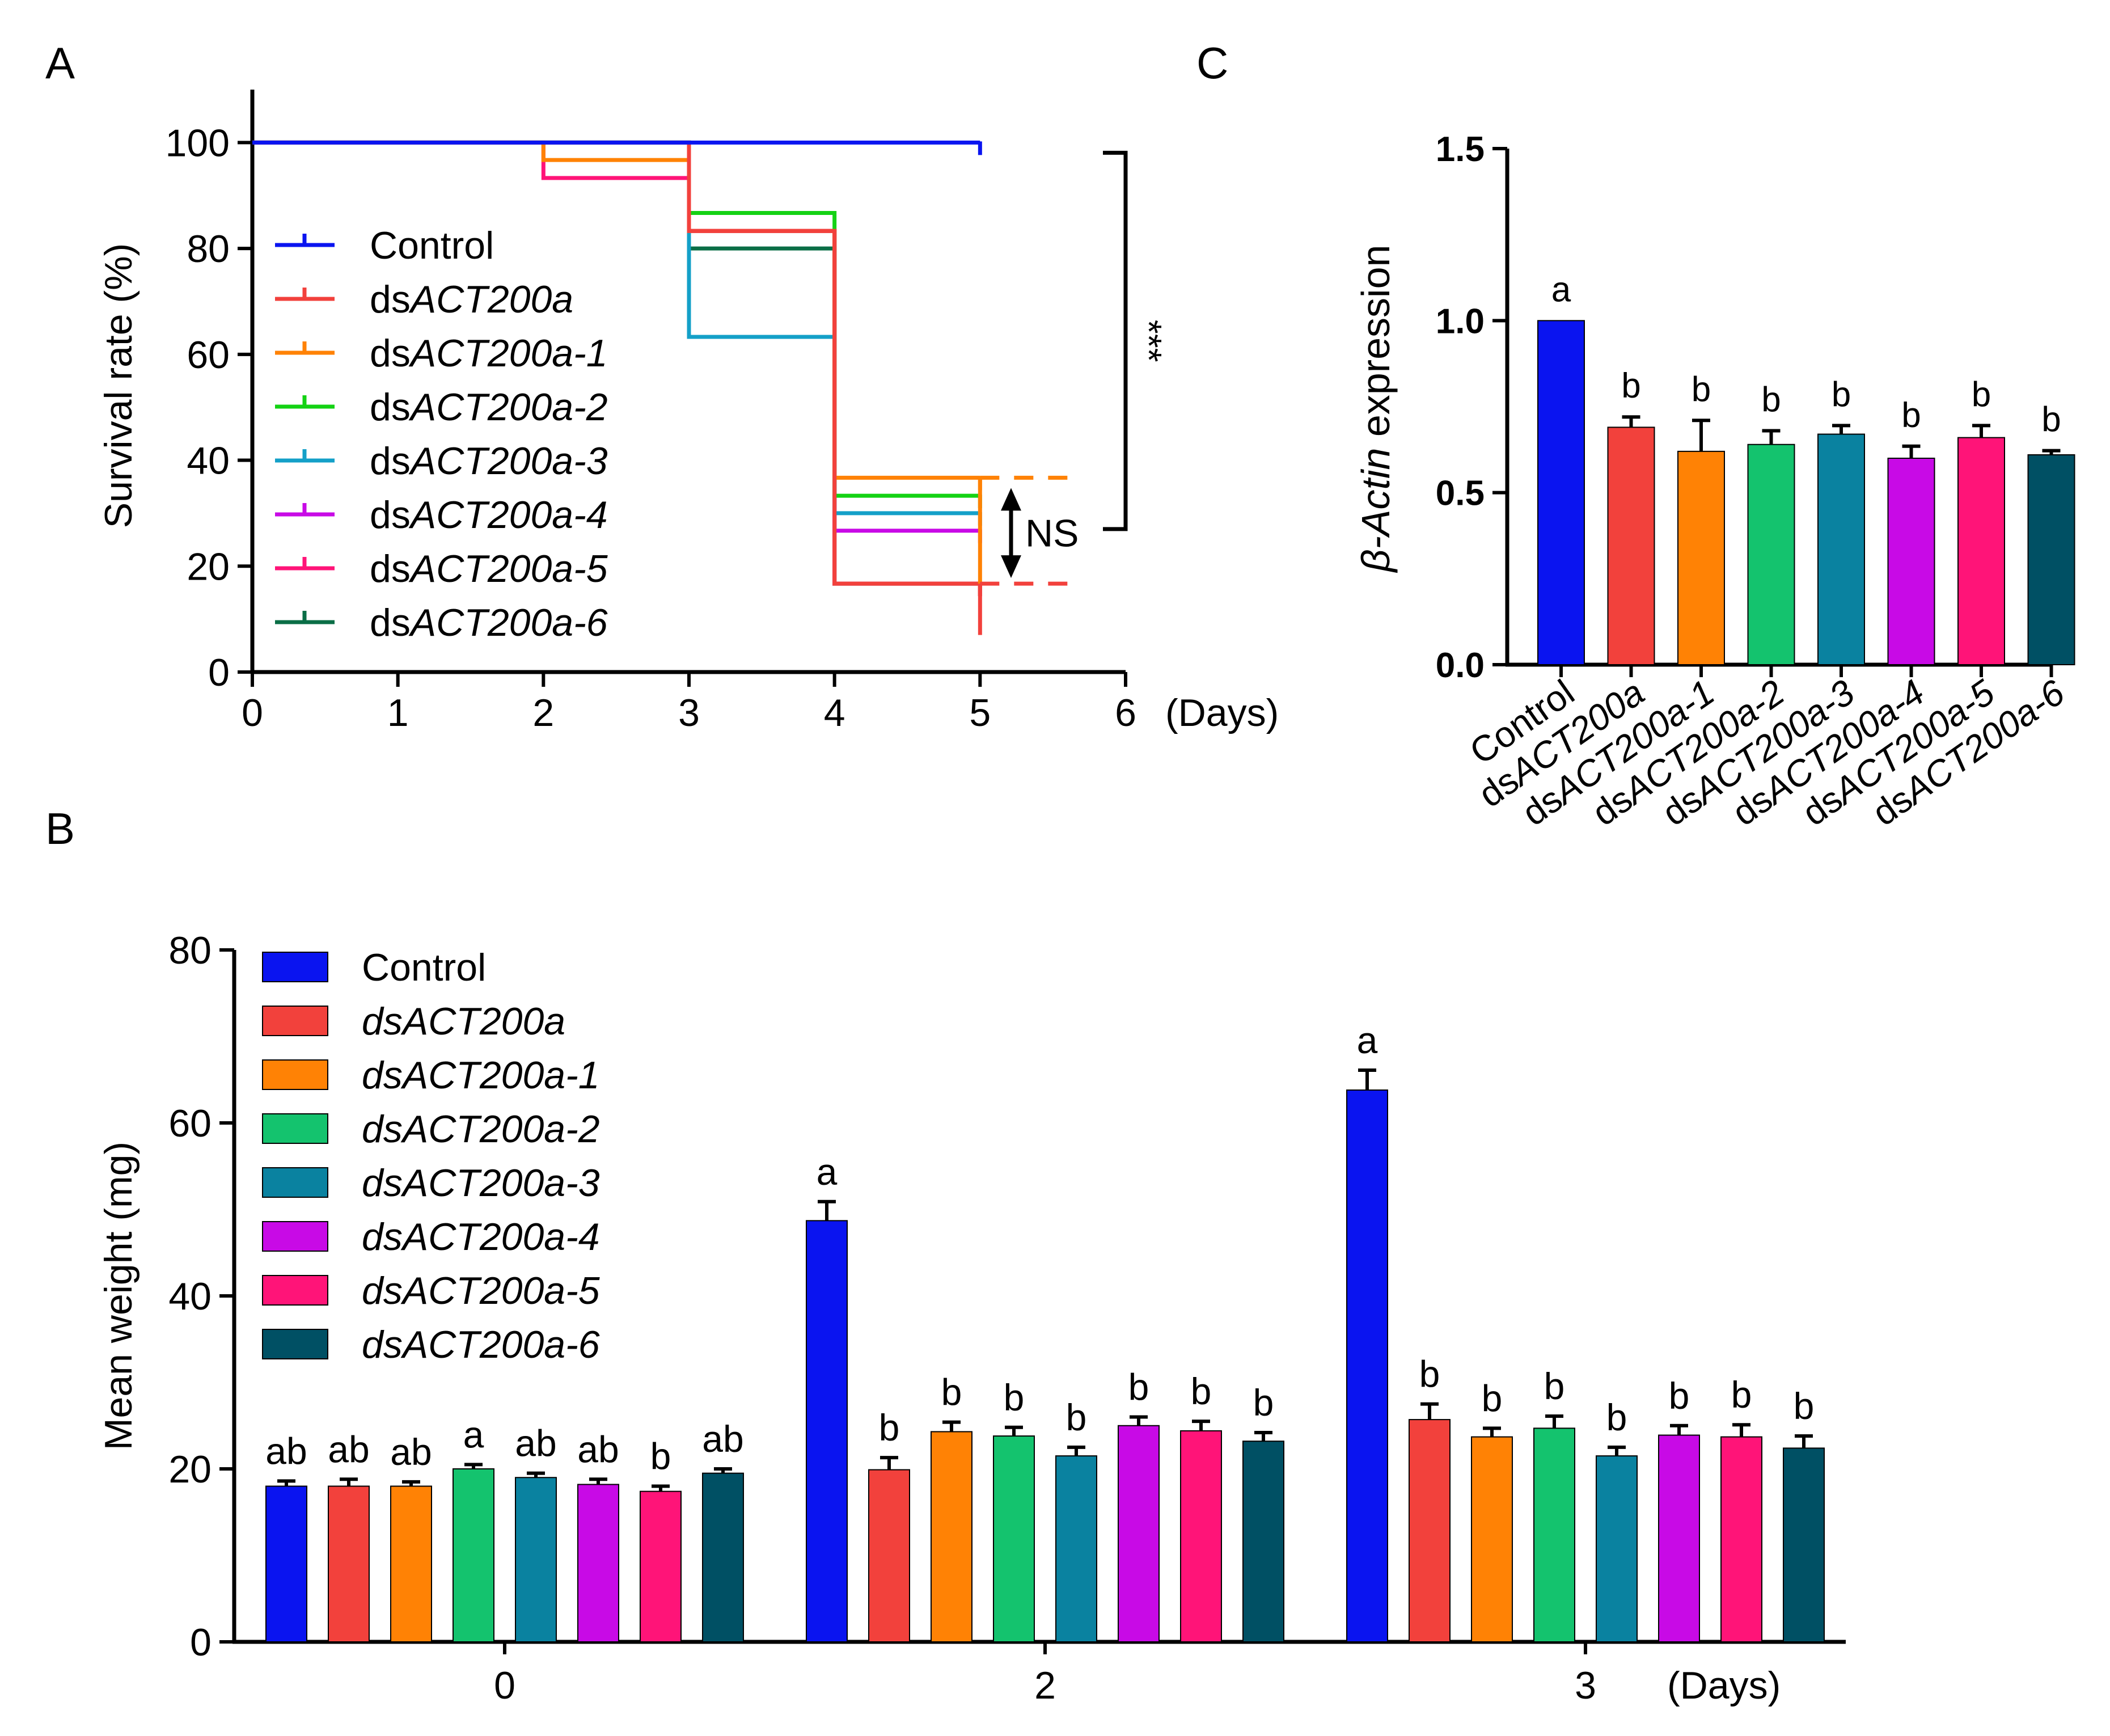 The height and width of the screenshot is (1736, 2110). Describe the element at coordinates (1212, 63) in the screenshot. I see `panel-c-label: C` at that location.